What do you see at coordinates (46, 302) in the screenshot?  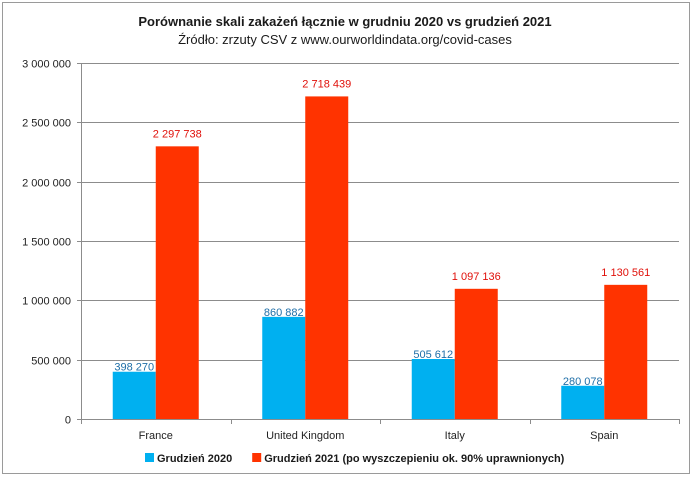 I see `y-tick-label: 1 000 000` at bounding box center [46, 302].